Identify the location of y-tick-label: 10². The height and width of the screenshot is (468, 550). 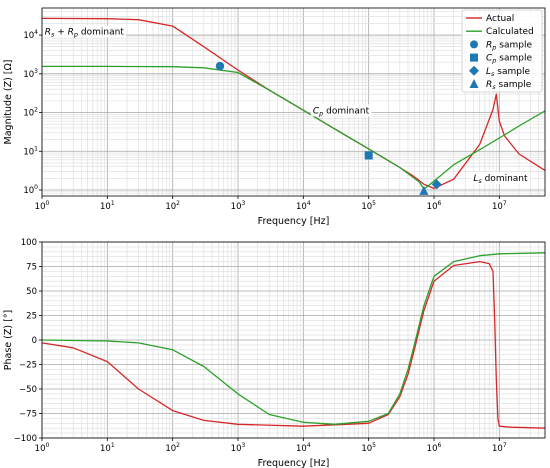
(30, 113).